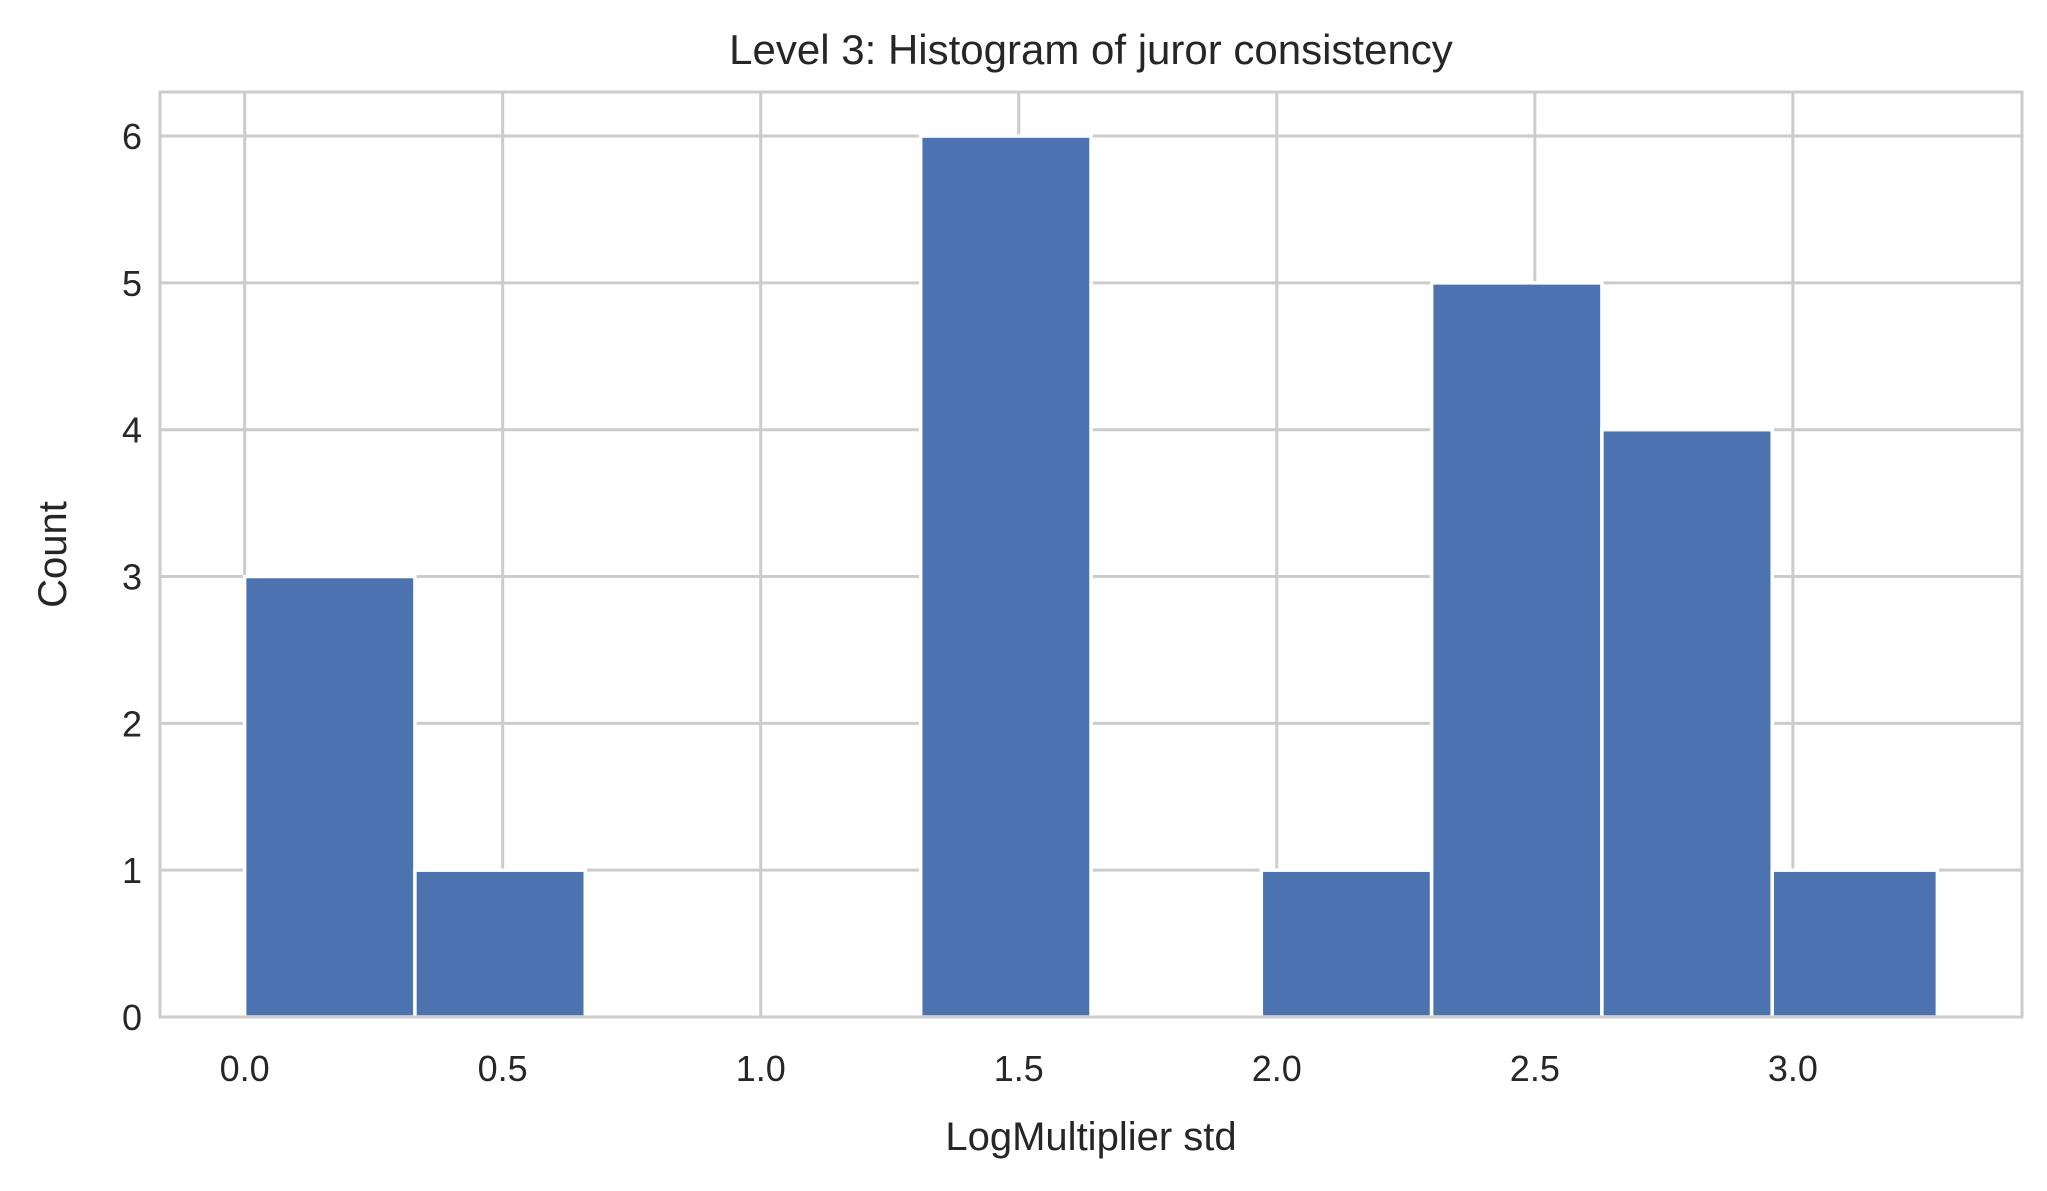 The width and height of the screenshot is (2047, 1191). Describe the element at coordinates (1091, 49) in the screenshot. I see `chart-title: Level 3: Histogram of juror consistency` at that location.